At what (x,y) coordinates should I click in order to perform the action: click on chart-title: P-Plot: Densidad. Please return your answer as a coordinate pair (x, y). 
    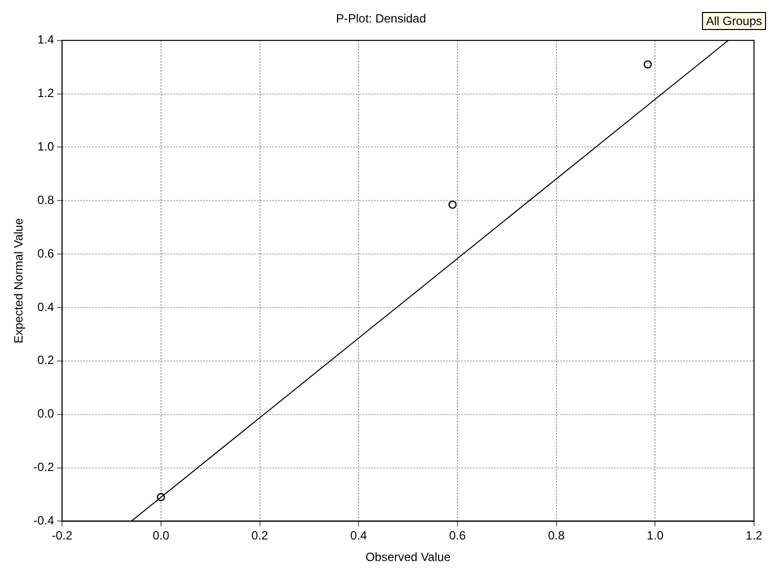
    Looking at the image, I should click on (381, 19).